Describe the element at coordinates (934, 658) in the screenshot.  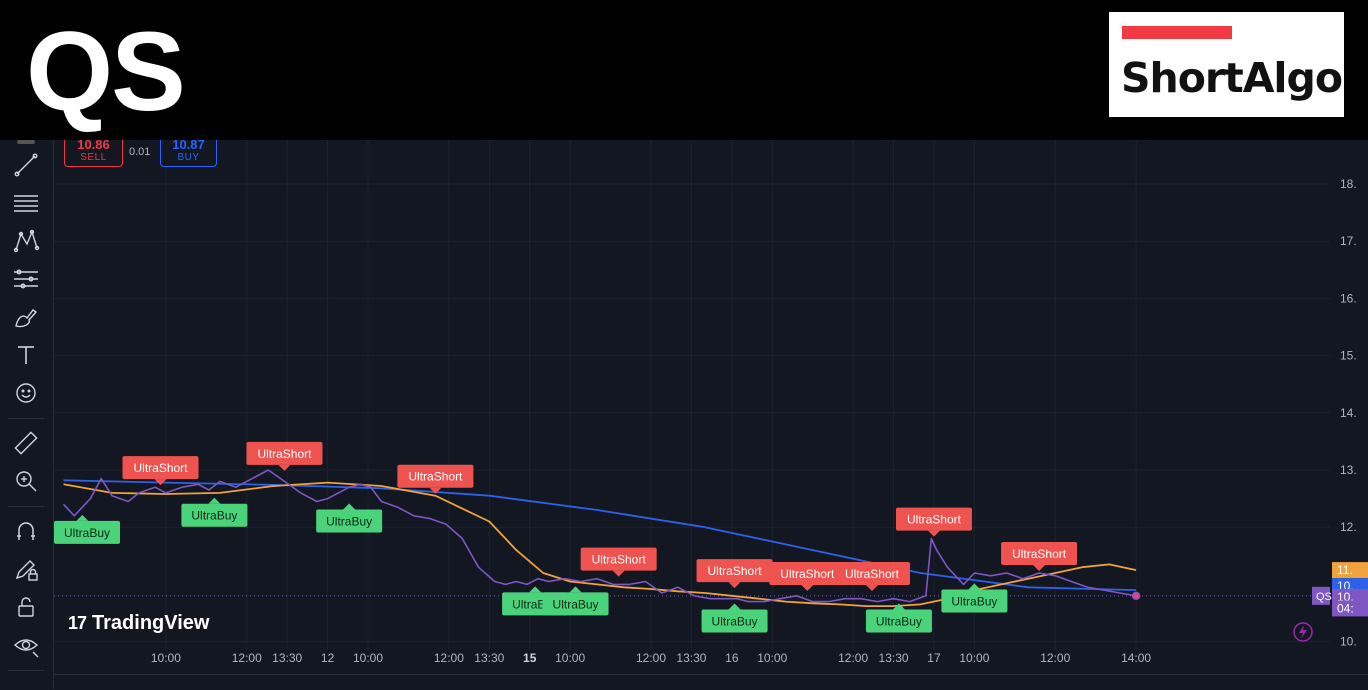
I see `x-tick-label: 17` at that location.